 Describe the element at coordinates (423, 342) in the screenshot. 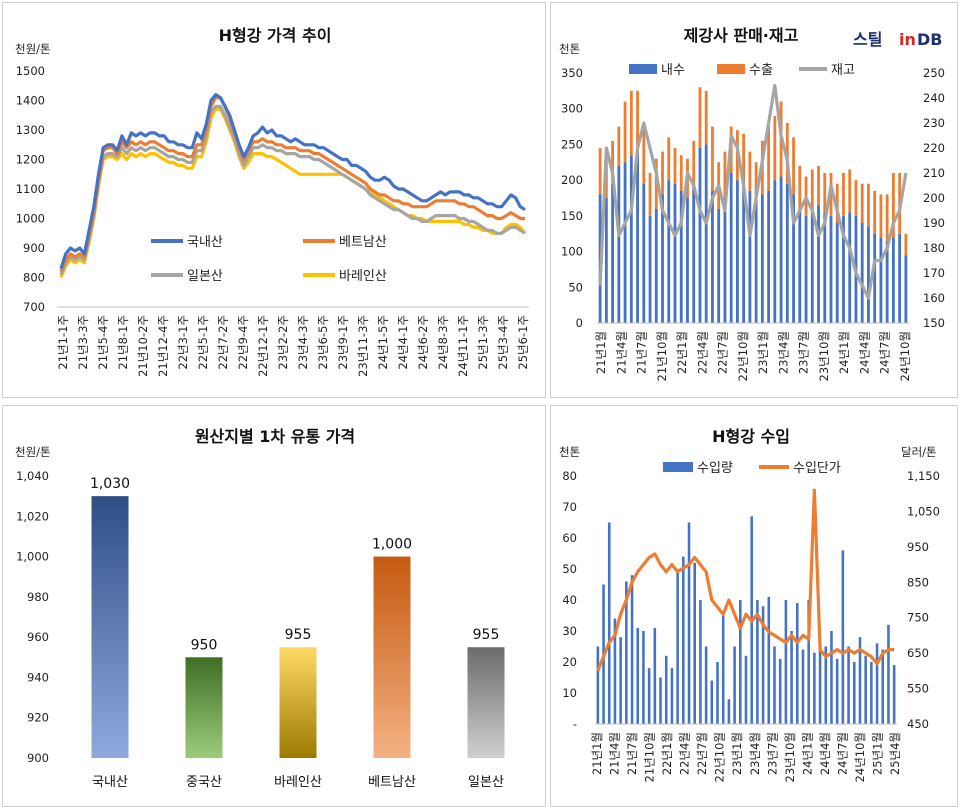

I see `x-tick-label: 24년6-2주` at that location.